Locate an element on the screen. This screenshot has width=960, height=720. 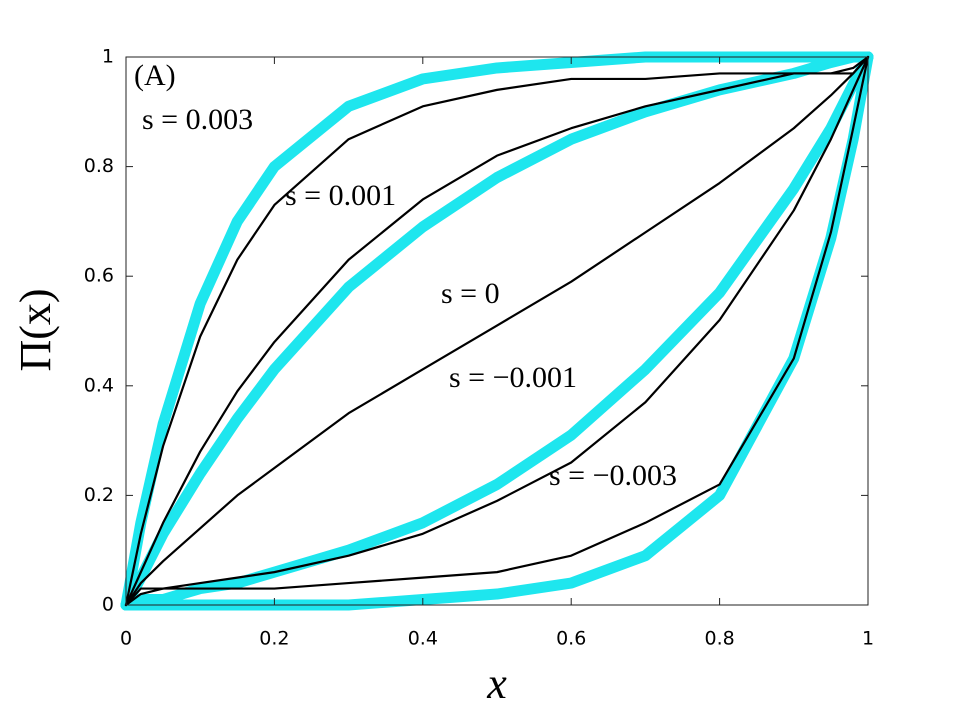
y-tick-label: 0.4 is located at coordinates (99, 385).